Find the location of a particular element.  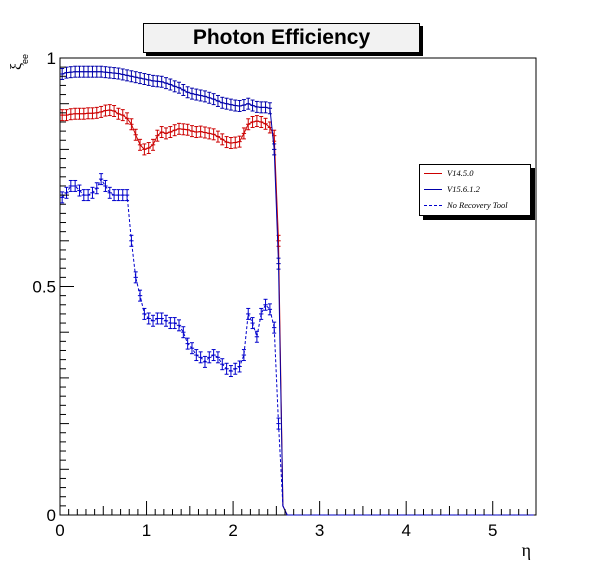

y-tick-label: 1 is located at coordinates (51, 58).